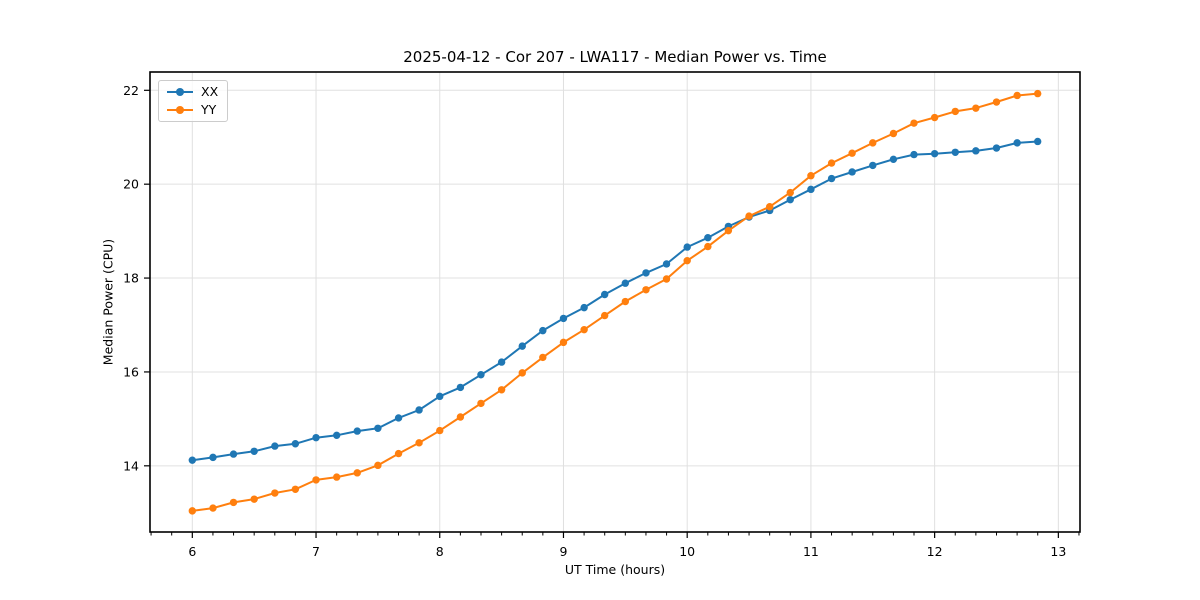 Image resolution: width=1200 pixels, height=600 pixels. Describe the element at coordinates (440, 551) in the screenshot. I see `x-tick-label: 8` at that location.